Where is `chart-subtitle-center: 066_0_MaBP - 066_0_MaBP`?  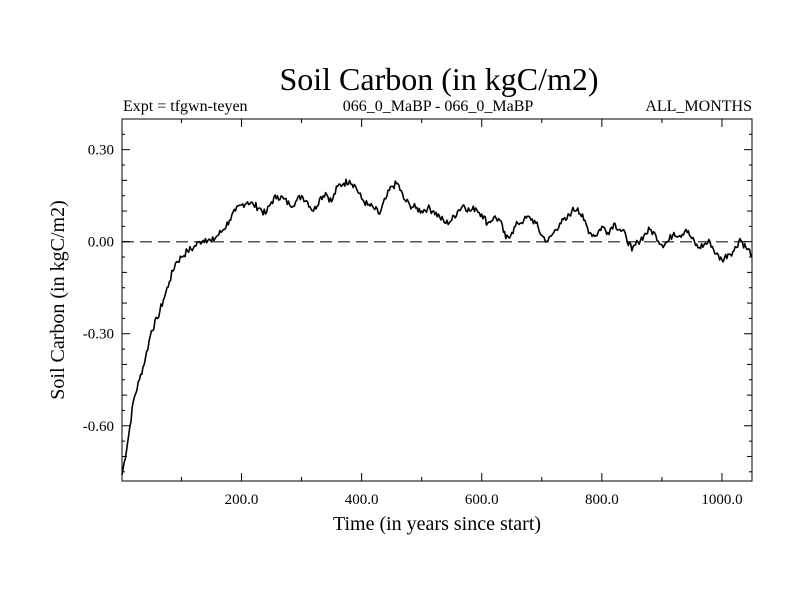 chart-subtitle-center: 066_0_MaBP - 066_0_MaBP is located at coordinates (438, 106).